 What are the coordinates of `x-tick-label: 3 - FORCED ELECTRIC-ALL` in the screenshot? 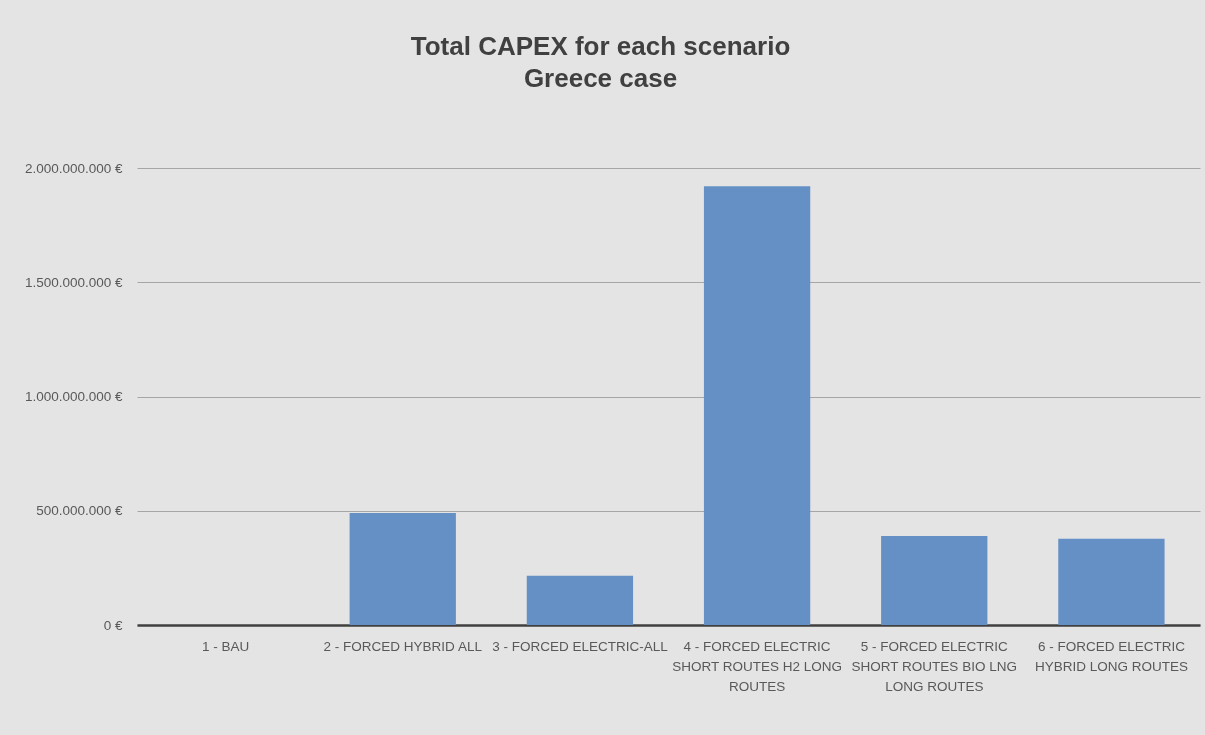 It's located at (580, 646).